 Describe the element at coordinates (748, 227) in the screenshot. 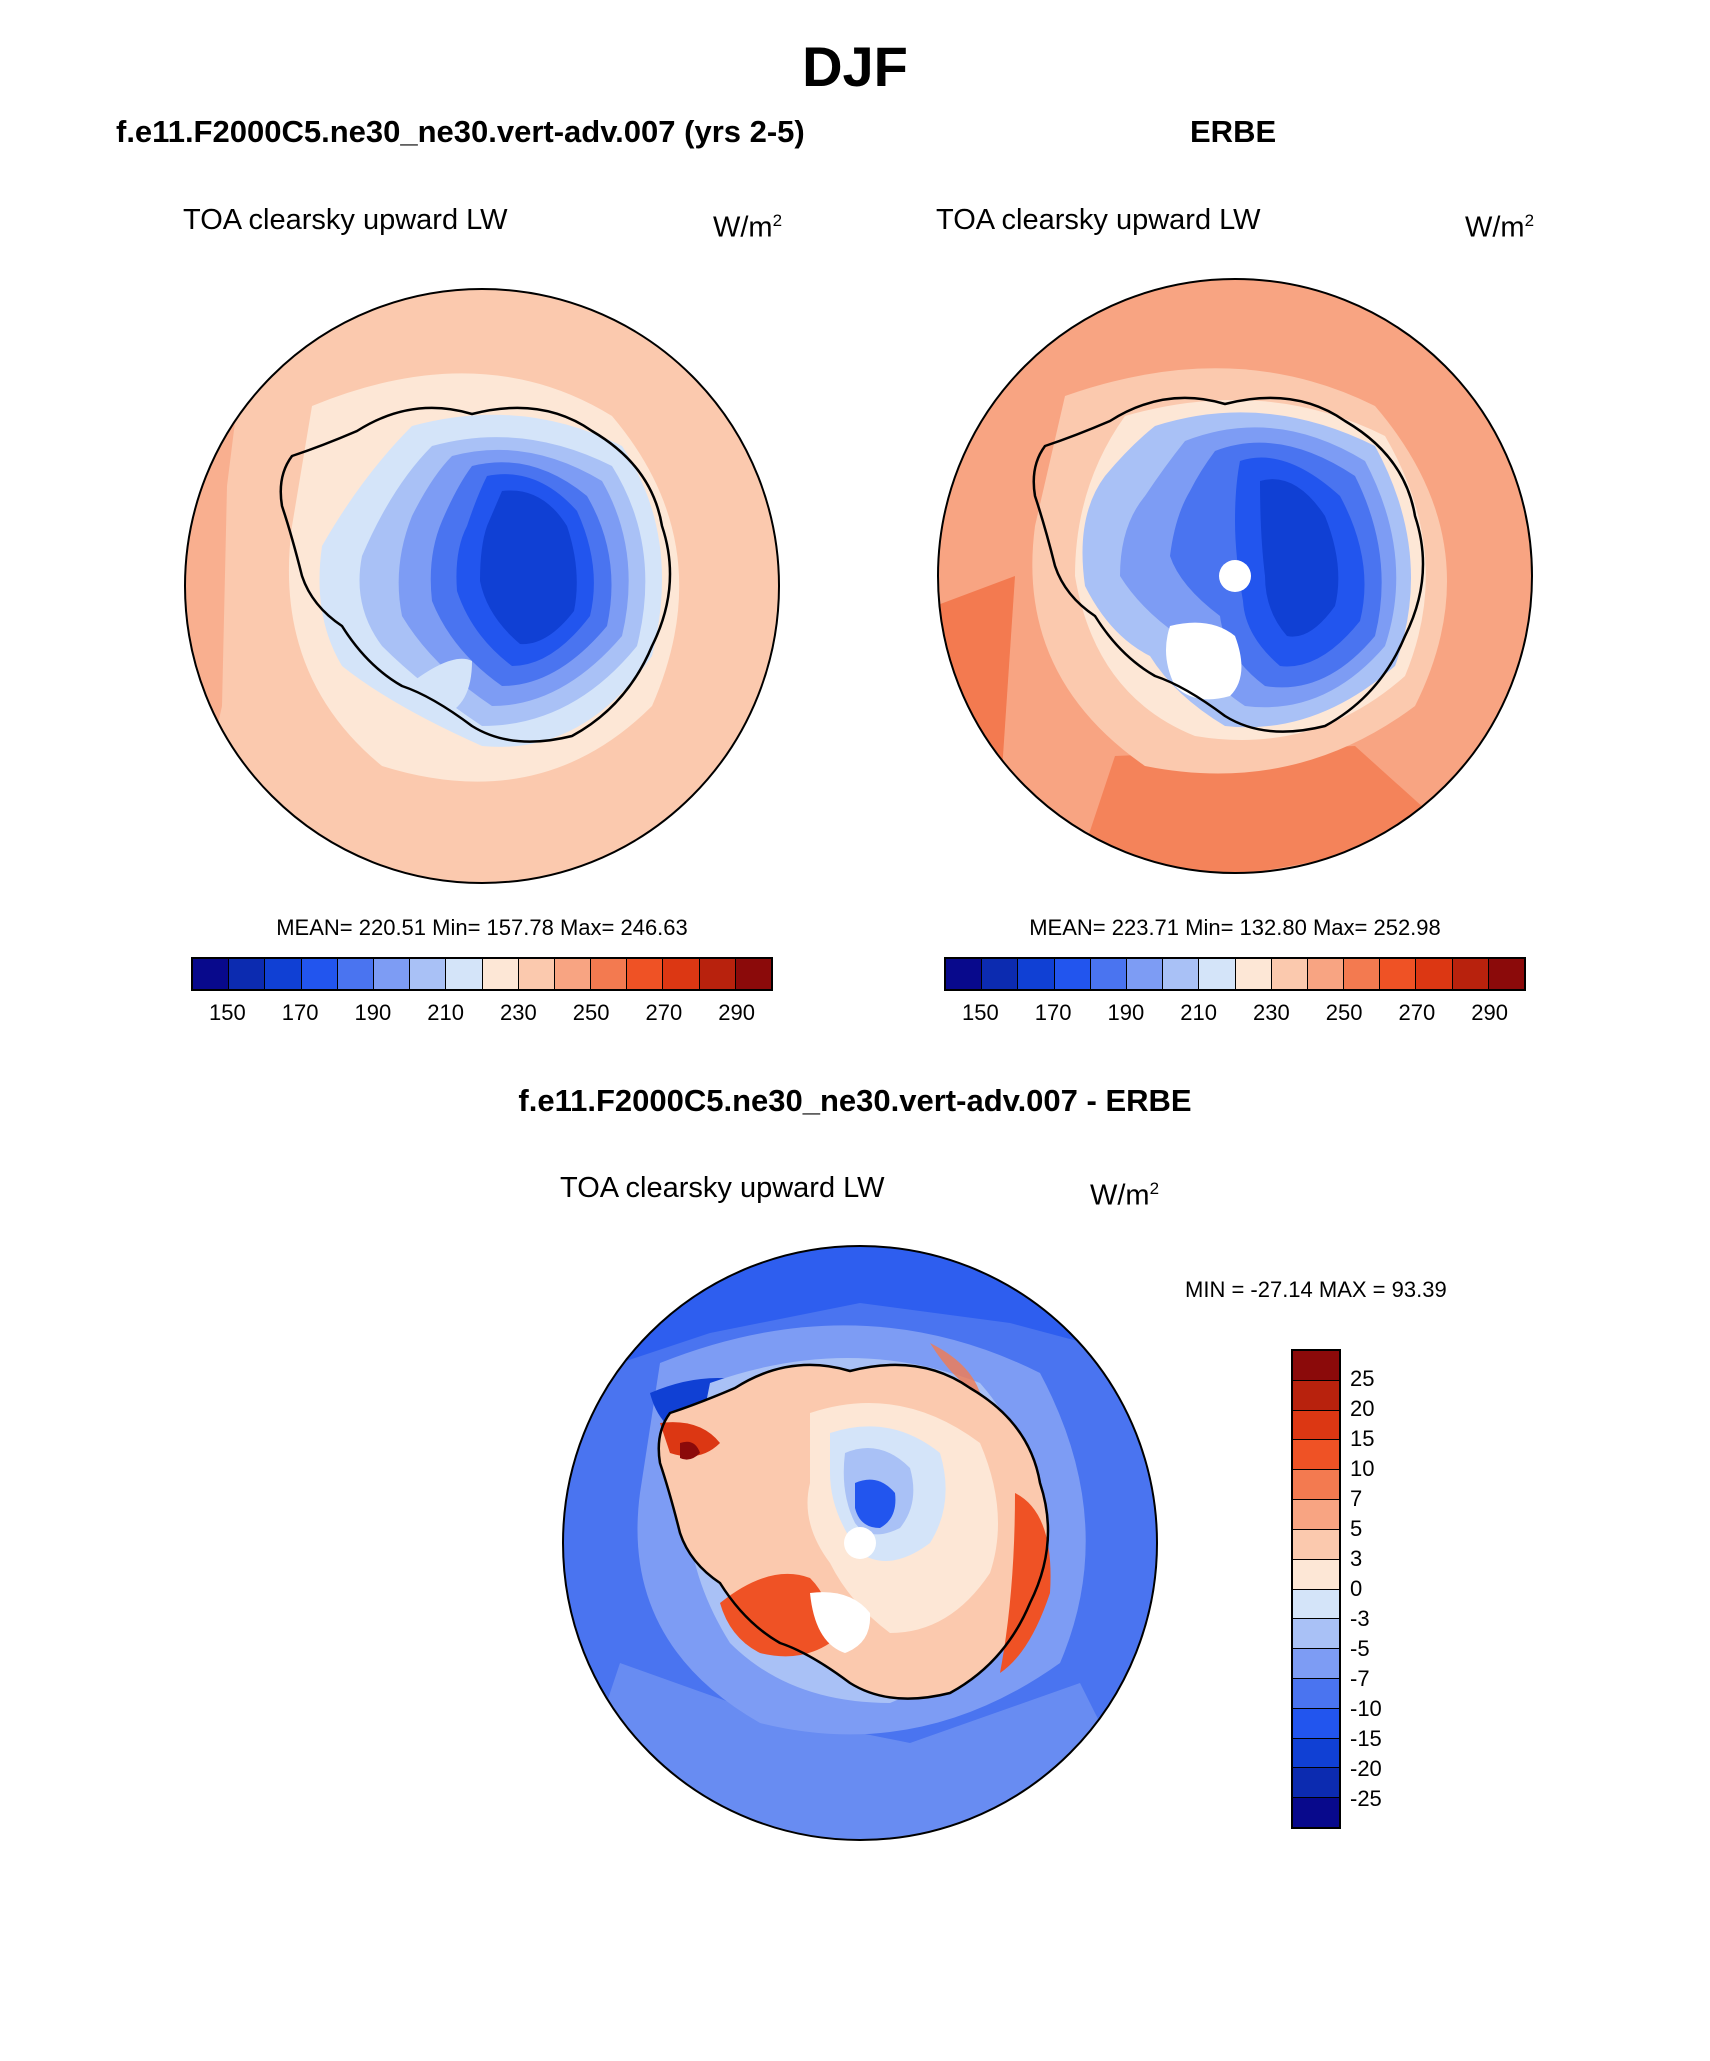

I see `model-units: W/m2` at that location.